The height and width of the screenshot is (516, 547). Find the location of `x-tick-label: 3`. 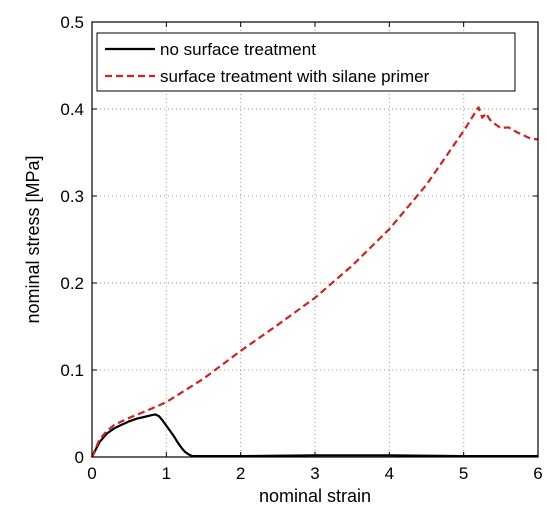

x-tick-label: 3 is located at coordinates (314, 473).